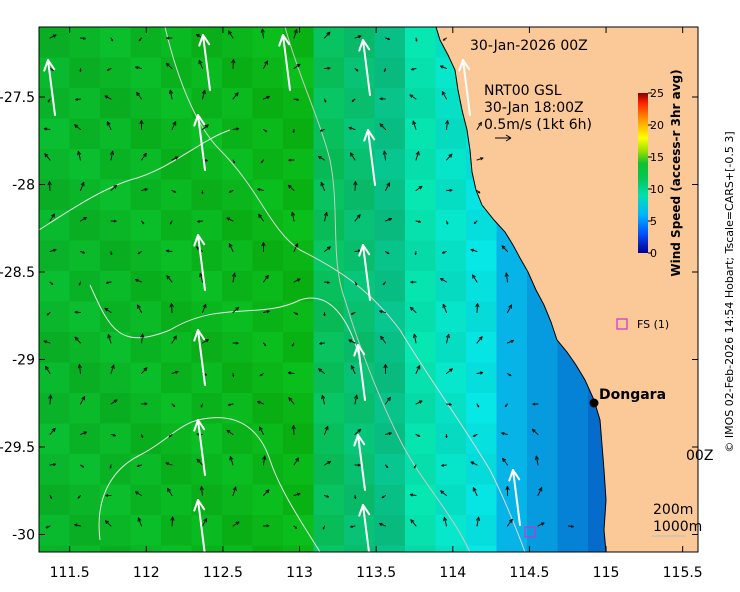 Image resolution: width=740 pixels, height=592 pixels. Describe the element at coordinates (529, 46) in the screenshot. I see `map-title: 30-Jan-2026 00Z` at that location.